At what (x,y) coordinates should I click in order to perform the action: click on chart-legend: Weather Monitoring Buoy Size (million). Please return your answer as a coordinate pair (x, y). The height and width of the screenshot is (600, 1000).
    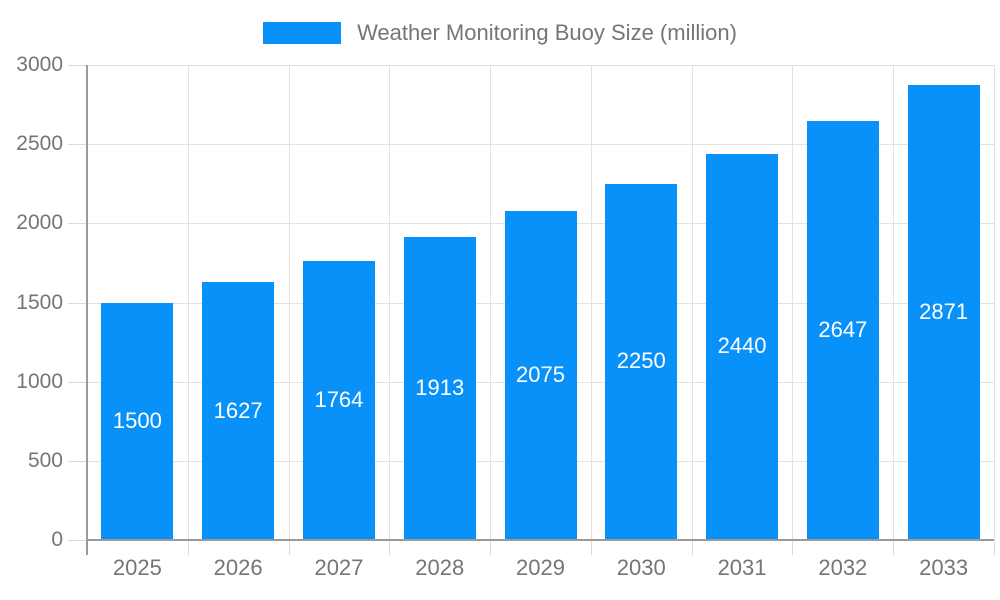
    Looking at the image, I should click on (500, 33).